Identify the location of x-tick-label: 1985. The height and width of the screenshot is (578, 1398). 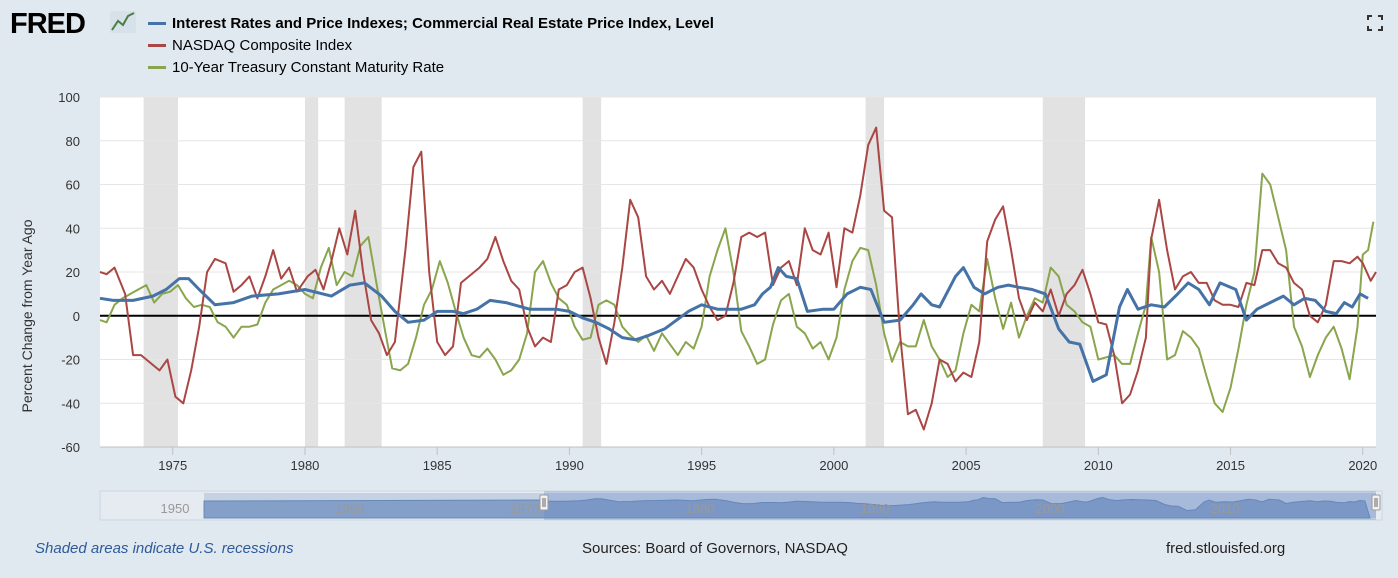
(437, 465).